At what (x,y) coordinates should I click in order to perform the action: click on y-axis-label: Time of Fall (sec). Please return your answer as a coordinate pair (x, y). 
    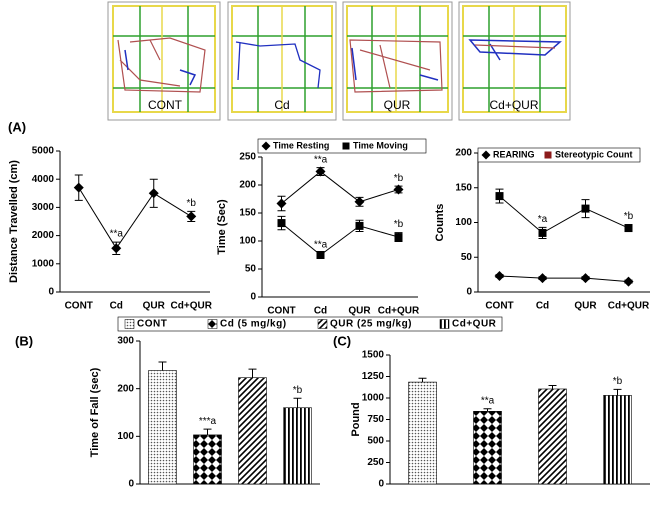
    Looking at the image, I should click on (95, 412).